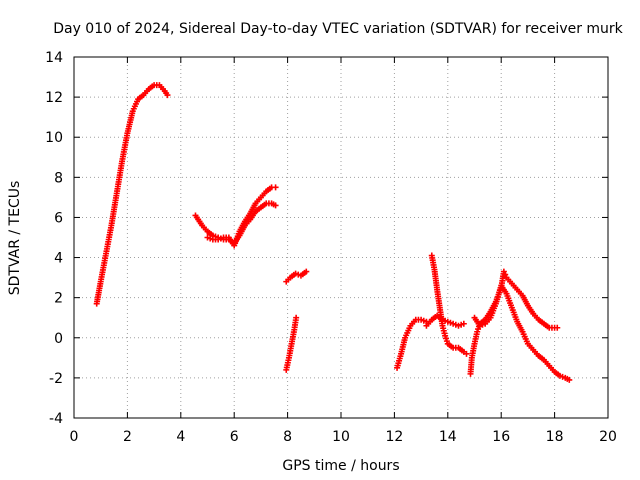 This screenshot has width=640, height=480. I want to click on x-tick-label: 14, so click(448, 437).